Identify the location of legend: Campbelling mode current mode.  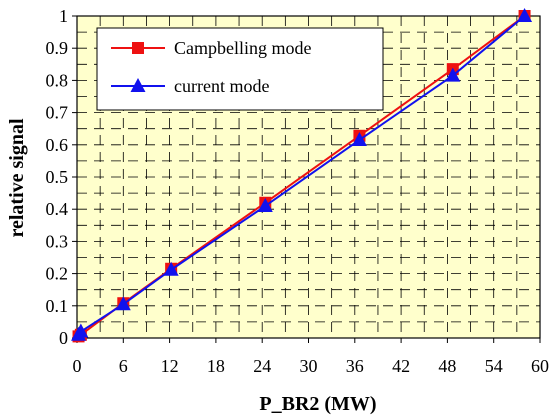
(240, 69).